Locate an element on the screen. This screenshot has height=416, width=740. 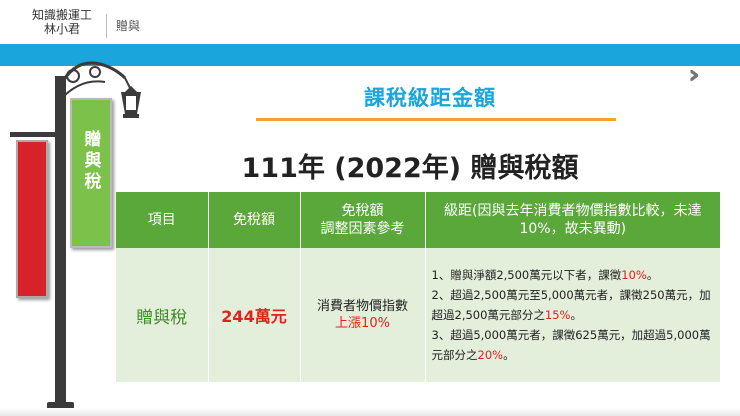
cell-item: 贈與稅 is located at coordinates (162, 315).